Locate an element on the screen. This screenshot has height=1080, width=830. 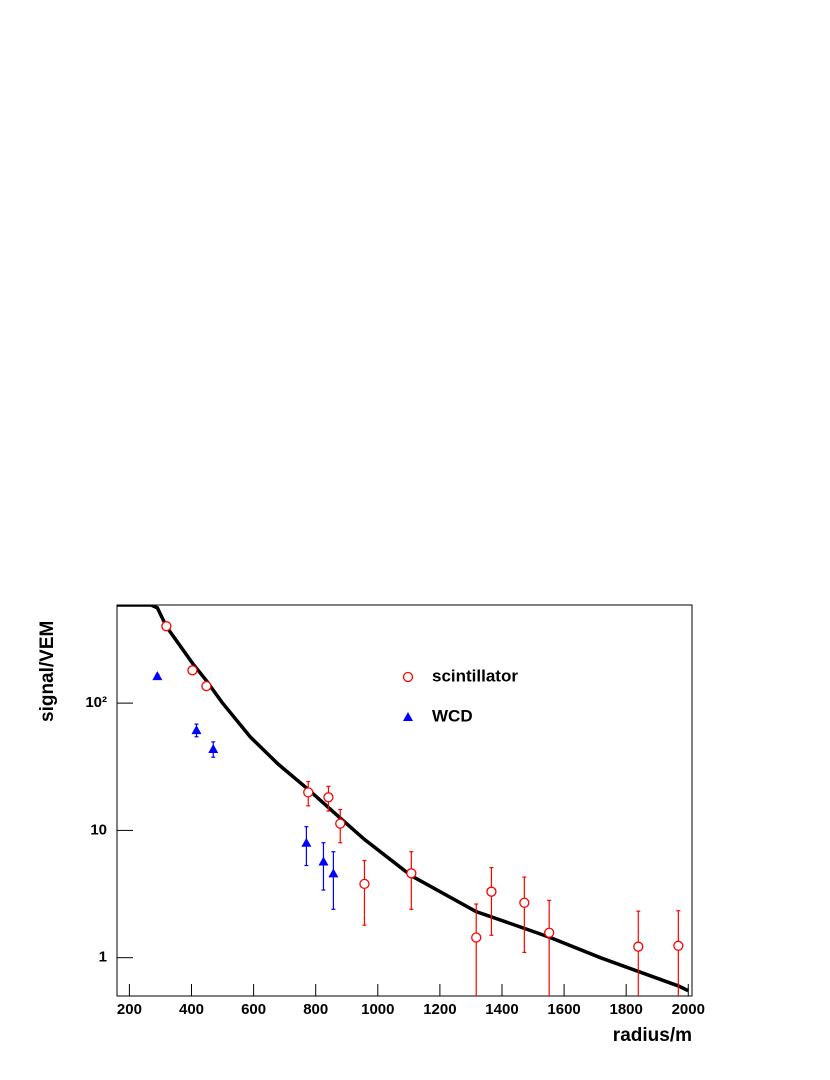
y-axis-title: signal/VEM is located at coordinates (47, 671).